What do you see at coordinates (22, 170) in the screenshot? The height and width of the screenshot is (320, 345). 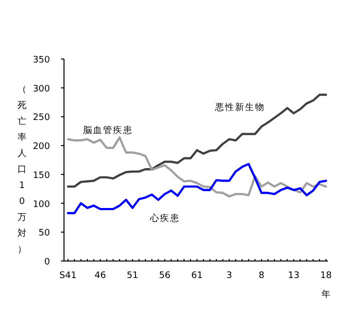 I see `text: （死亡率人口10万対）` at bounding box center [22, 170].